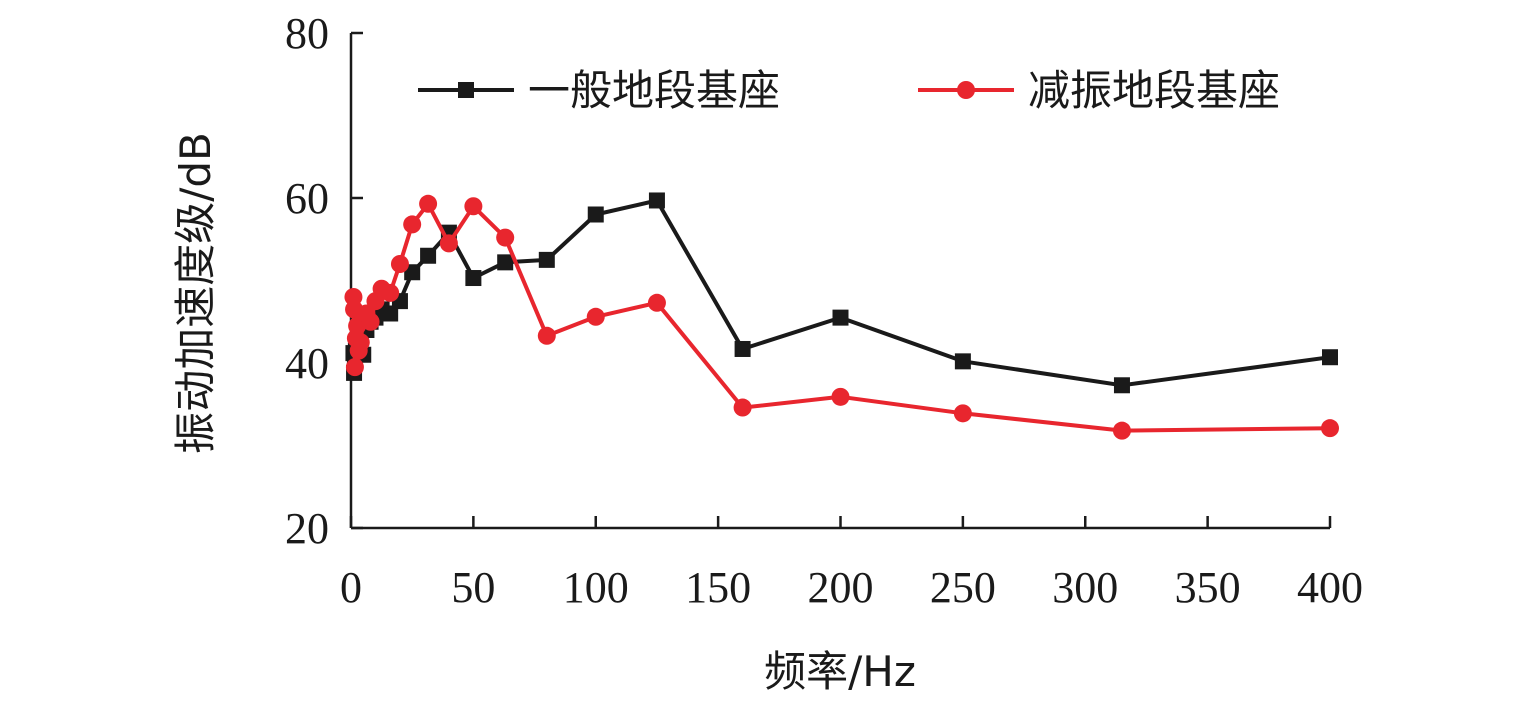 This screenshot has width=1535, height=709. Describe the element at coordinates (307, 528) in the screenshot. I see `y-tick-label: 20` at that location.